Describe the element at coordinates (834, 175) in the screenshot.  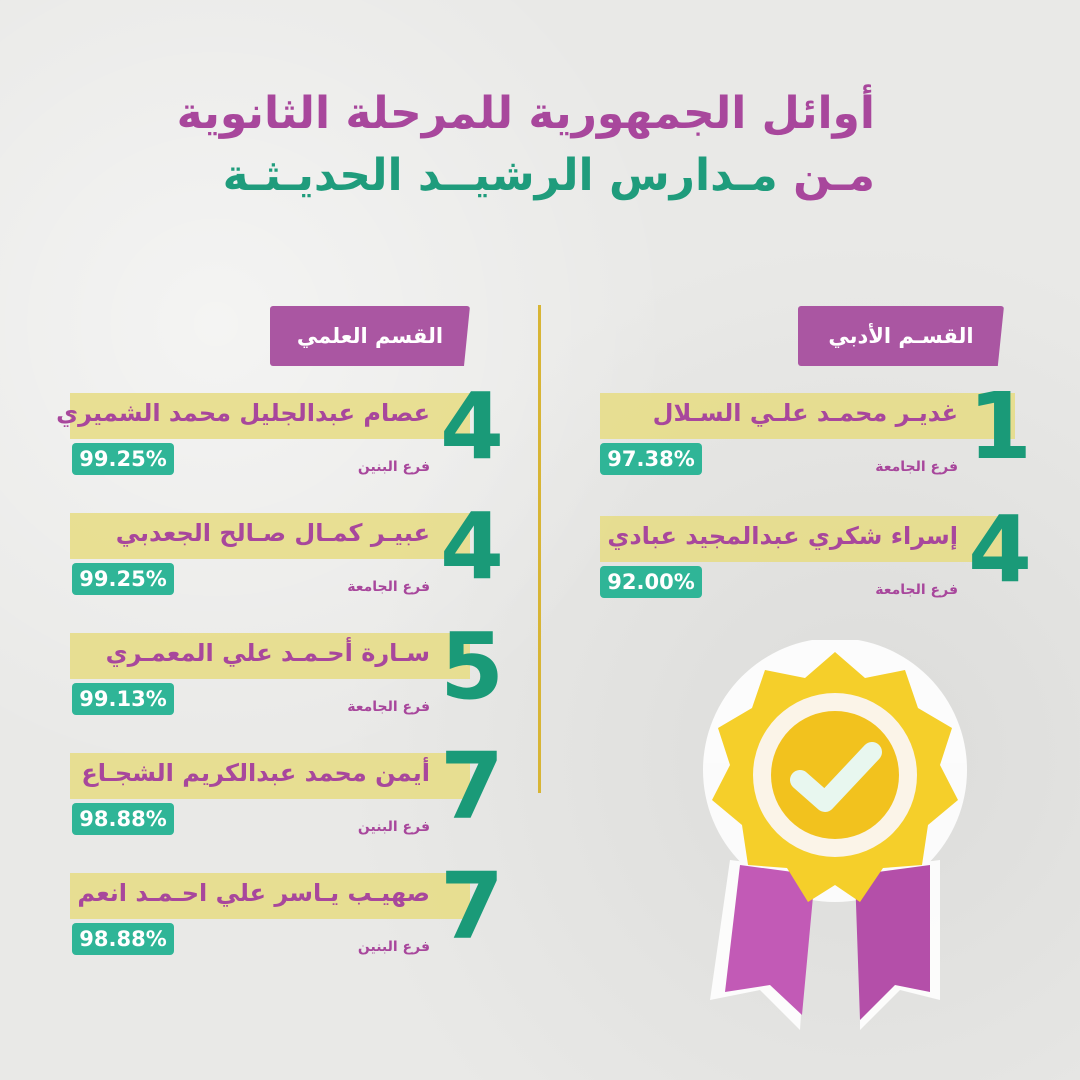
I see `title-prefix: مـن` at that location.